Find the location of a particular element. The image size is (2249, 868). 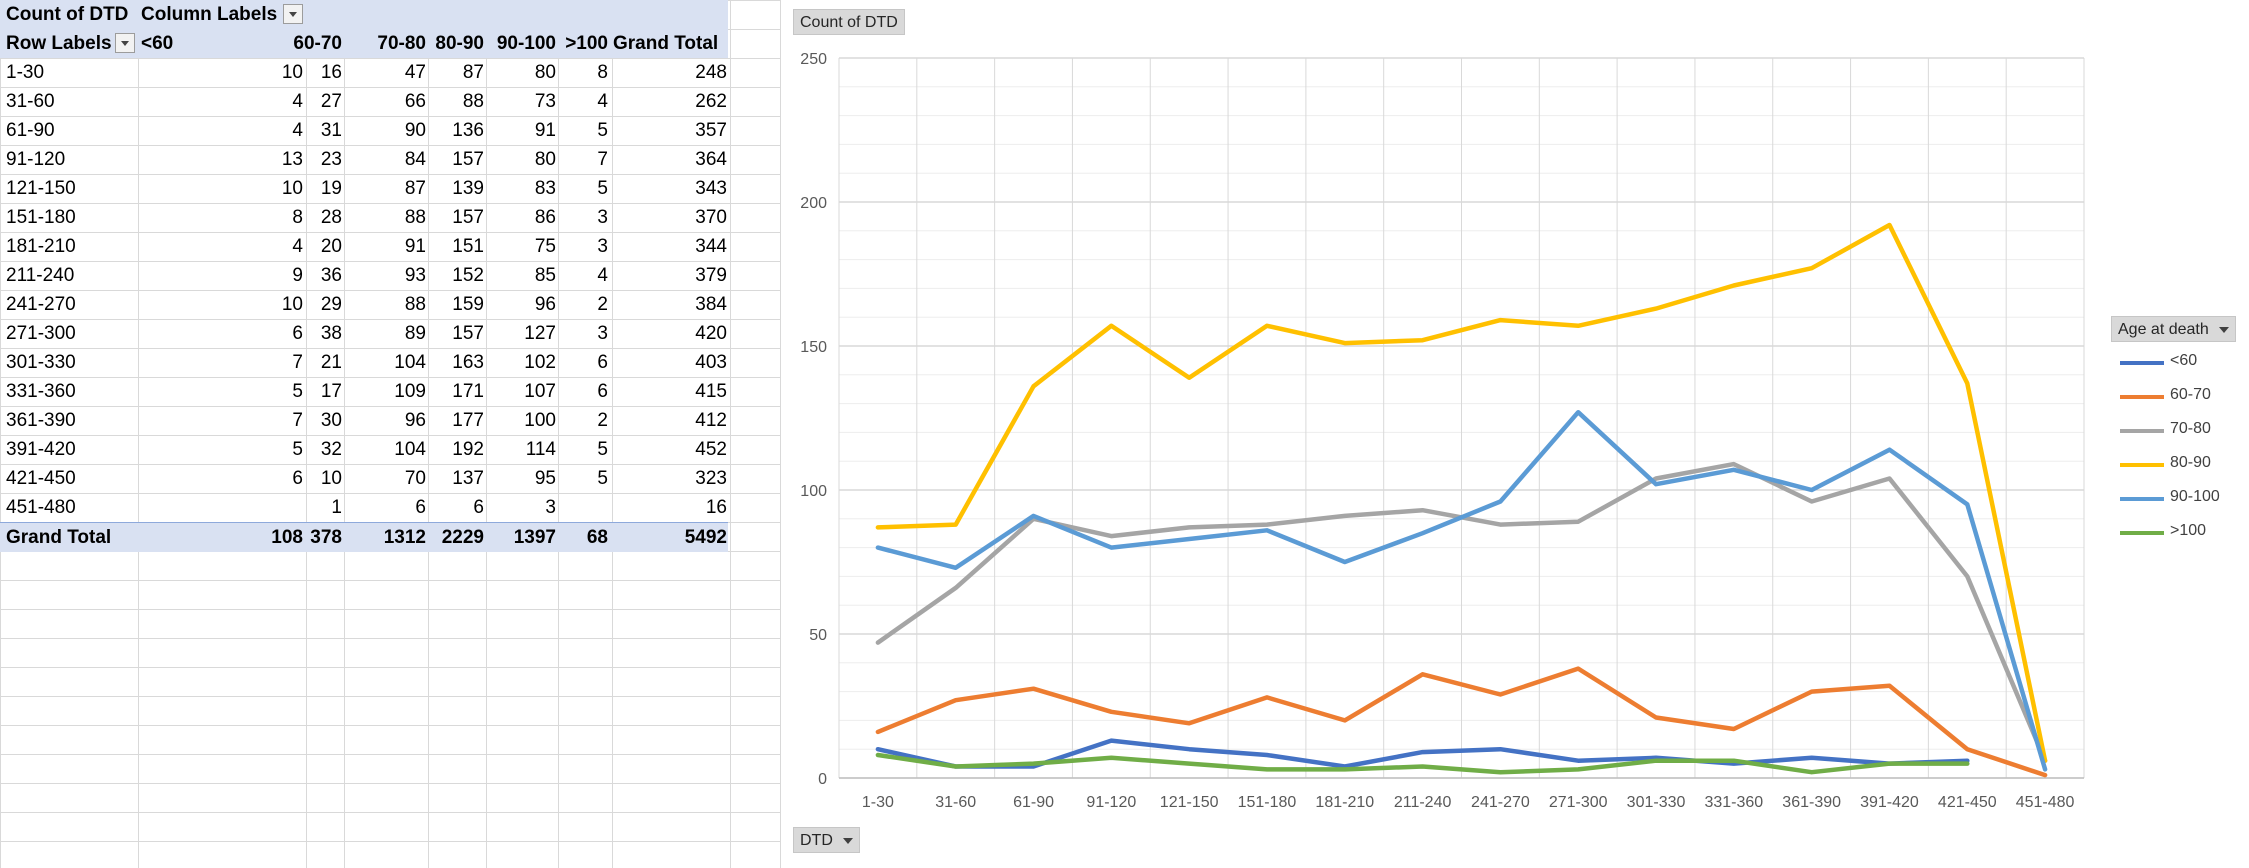

pivot-title: Count of DTD is located at coordinates (67, 14).